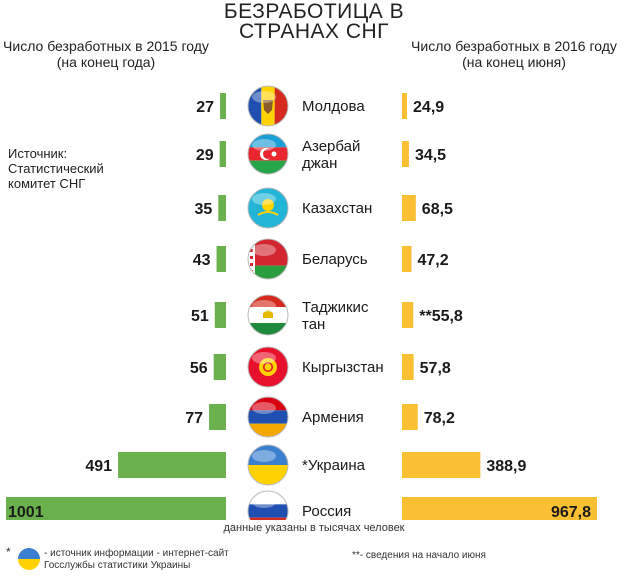  Describe the element at coordinates (331, 155) in the screenshot. I see `country-label-2: Азербай джан` at that location.